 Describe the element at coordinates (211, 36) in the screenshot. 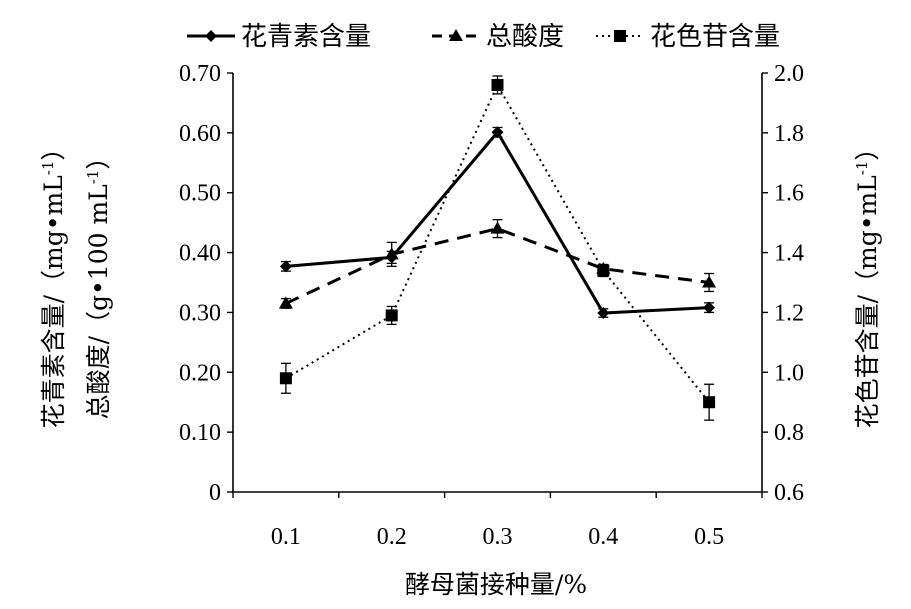

I see `legend-marker-diamond` at that location.